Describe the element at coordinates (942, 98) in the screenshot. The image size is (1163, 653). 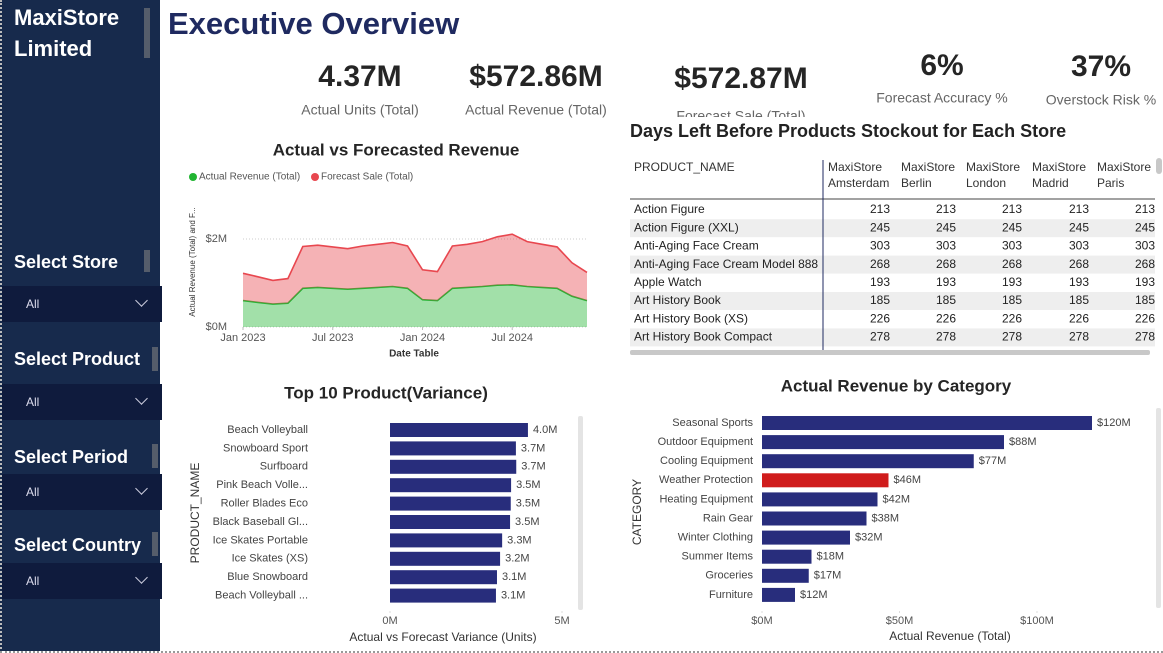
I see `kpi-label: Forecast Accuracy %` at that location.